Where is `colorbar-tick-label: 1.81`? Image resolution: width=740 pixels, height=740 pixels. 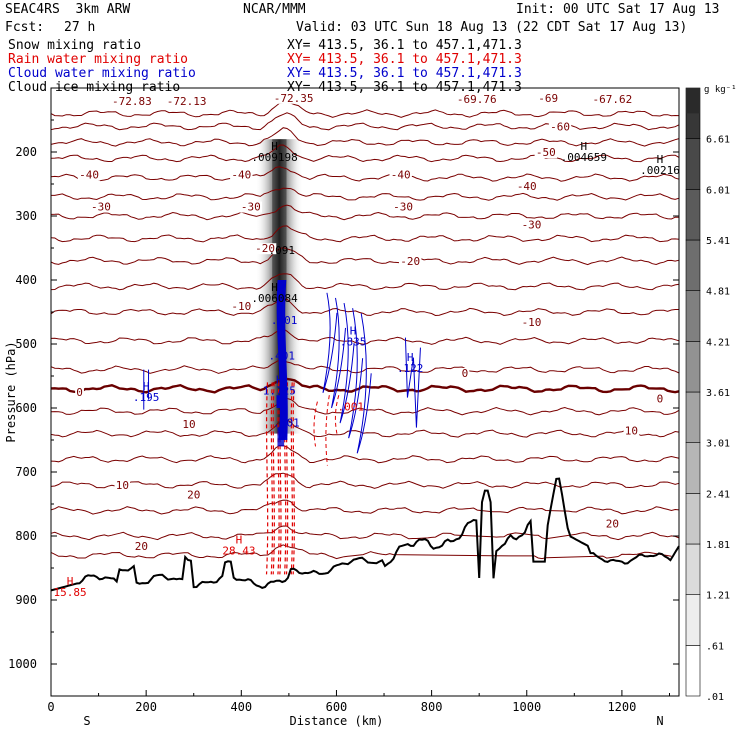 colorbar-tick-label: 1.81 is located at coordinates (718, 545).